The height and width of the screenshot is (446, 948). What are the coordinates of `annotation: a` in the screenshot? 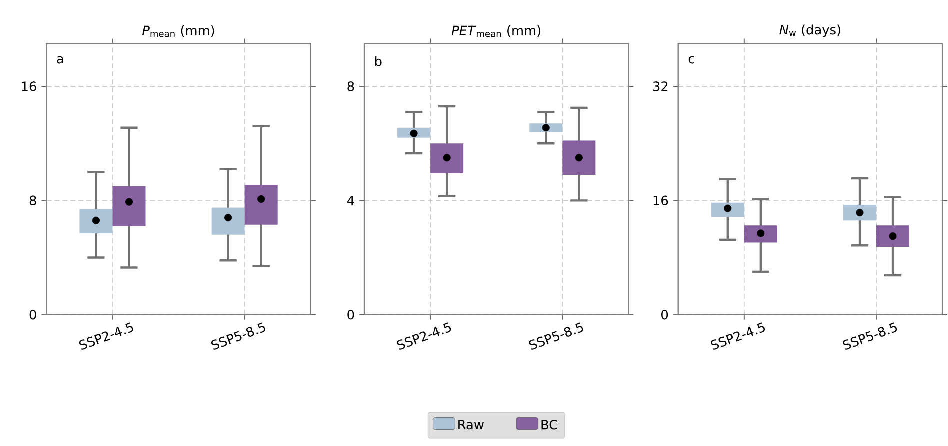 It's located at (60, 60).